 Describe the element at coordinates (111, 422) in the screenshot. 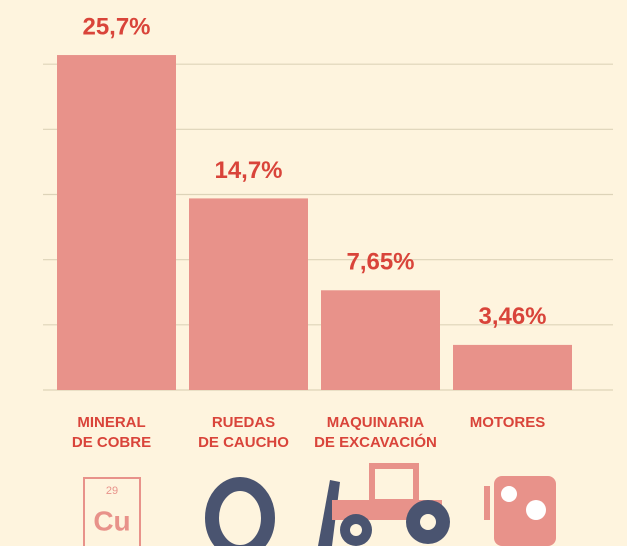

I see `x-tick-label: MINERAL` at that location.